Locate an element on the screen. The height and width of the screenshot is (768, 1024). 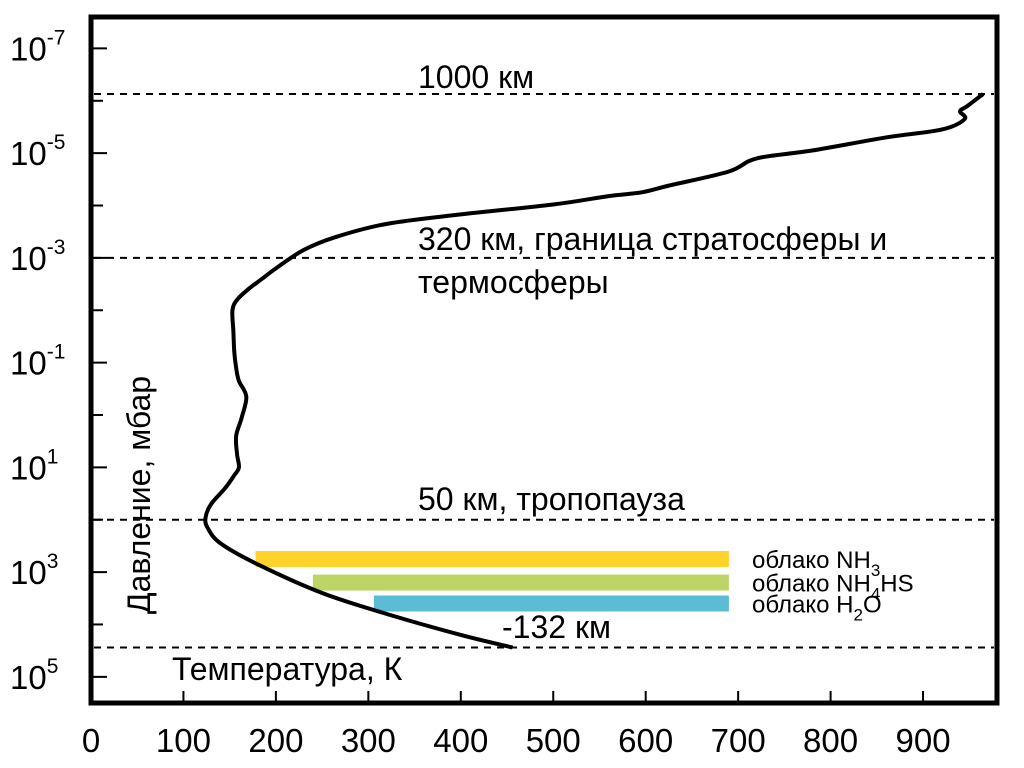
y-tick-label: 10⁵ is located at coordinates (34, 675).